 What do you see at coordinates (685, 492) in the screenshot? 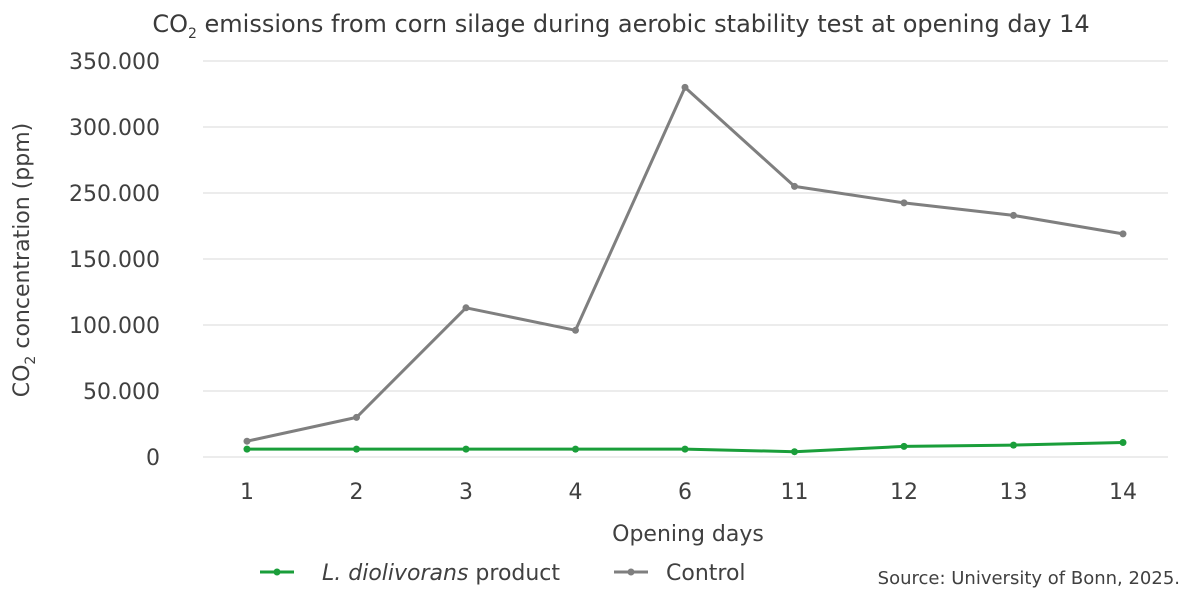
I see `x-tick-label: 6` at bounding box center [685, 492].